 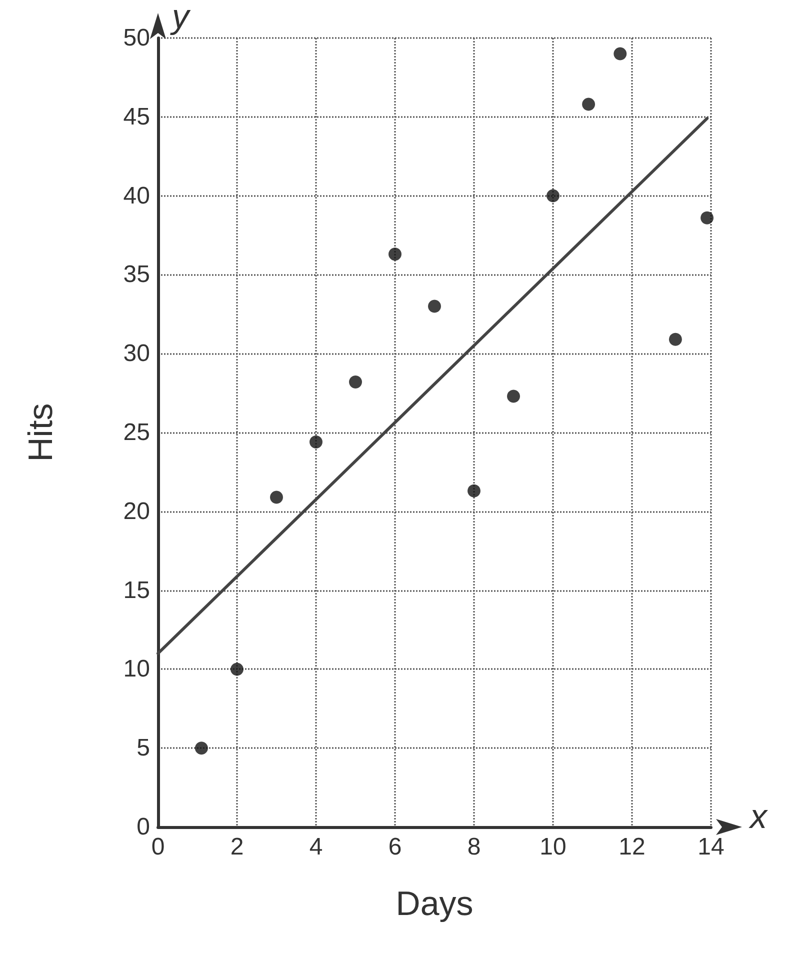 I want to click on x-tick-label: 14, so click(x=711, y=847).